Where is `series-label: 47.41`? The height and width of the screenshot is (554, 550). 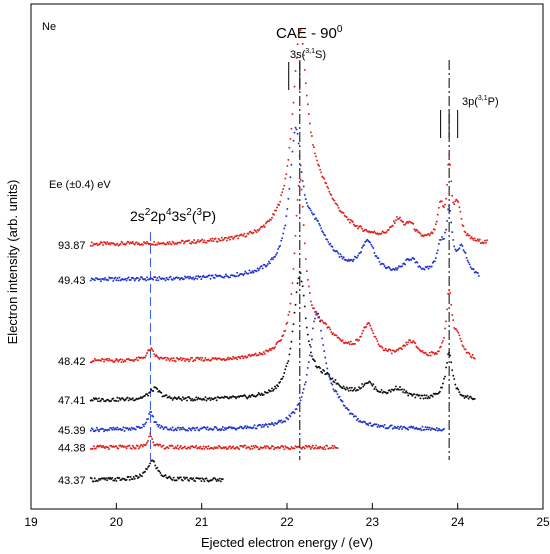 series-label: 47.41 is located at coordinates (72, 401).